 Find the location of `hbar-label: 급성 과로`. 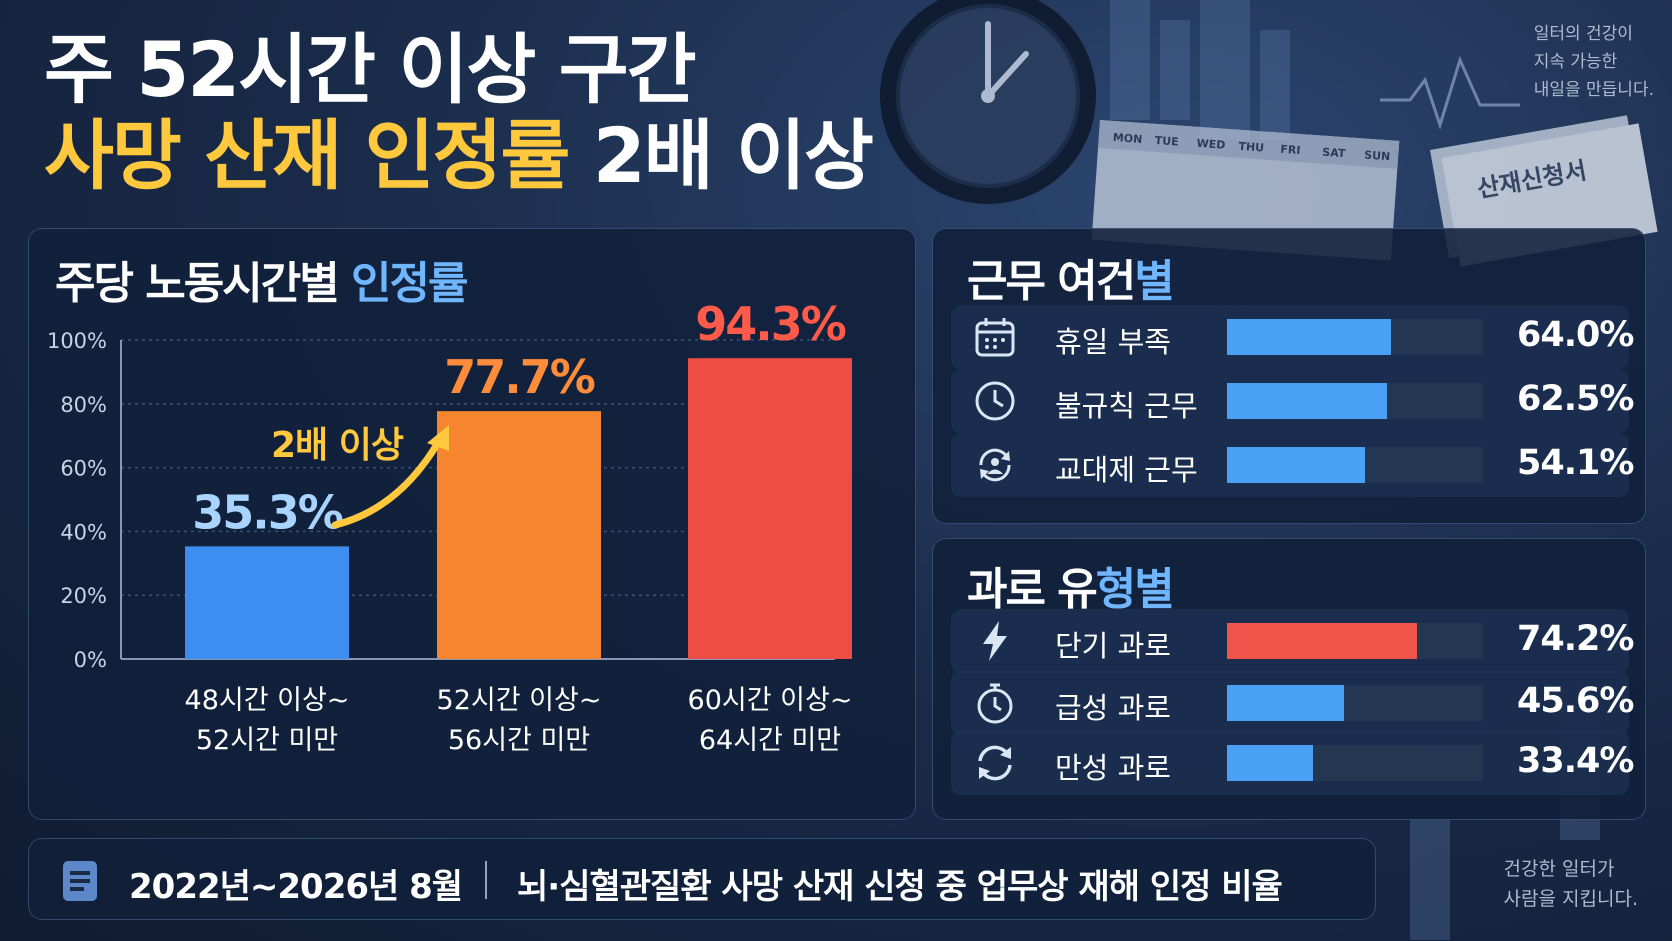

hbar-label: 급성 과로 is located at coordinates (1113, 708).